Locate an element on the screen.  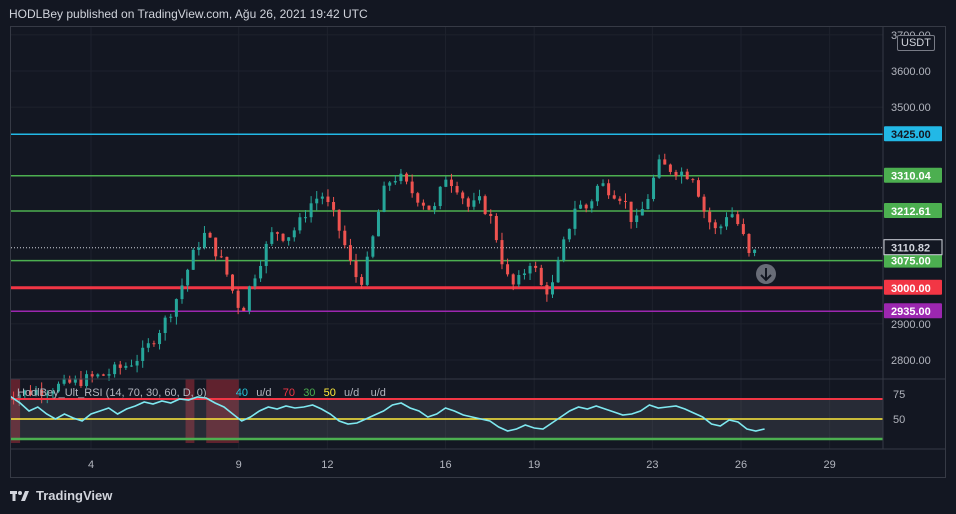
level-tag-label: 3425.00 is located at coordinates (911, 135).